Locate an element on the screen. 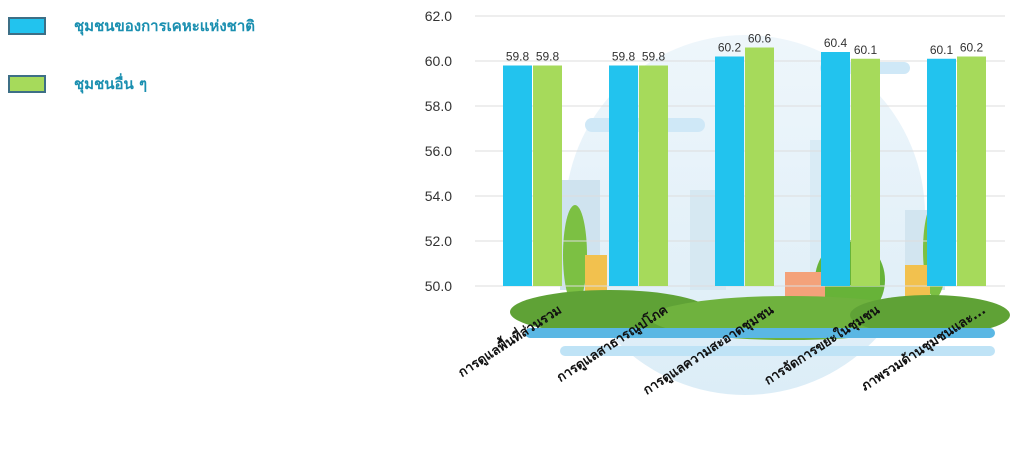 The height and width of the screenshot is (457, 1030). y-axis: 50.0 52.0 54.0 56.0 58.0 60.0 62.0 is located at coordinates (438, 151).